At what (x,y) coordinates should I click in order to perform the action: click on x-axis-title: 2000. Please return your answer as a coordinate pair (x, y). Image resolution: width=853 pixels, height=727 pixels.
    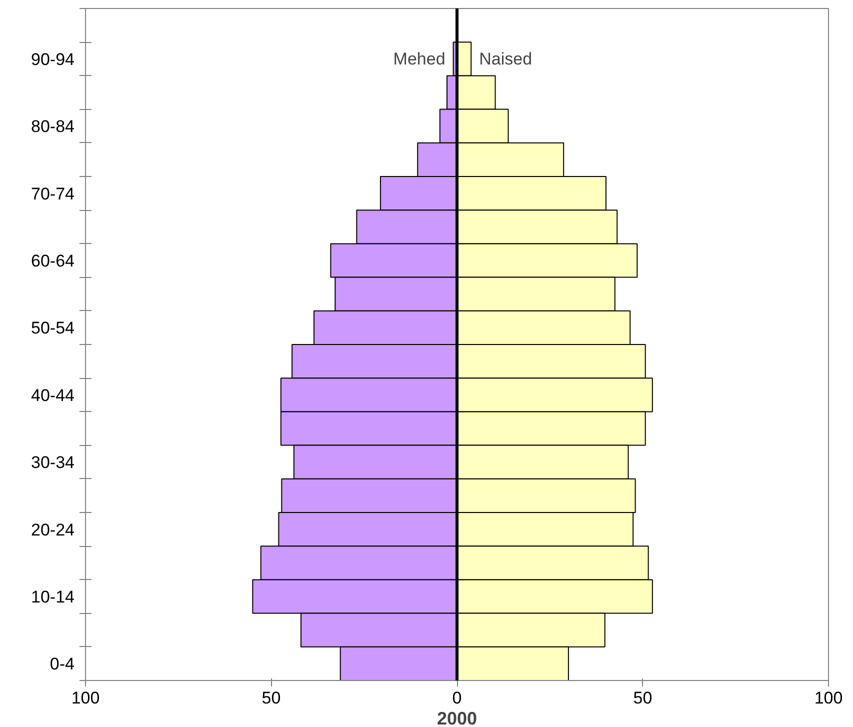
    Looking at the image, I should click on (457, 717).